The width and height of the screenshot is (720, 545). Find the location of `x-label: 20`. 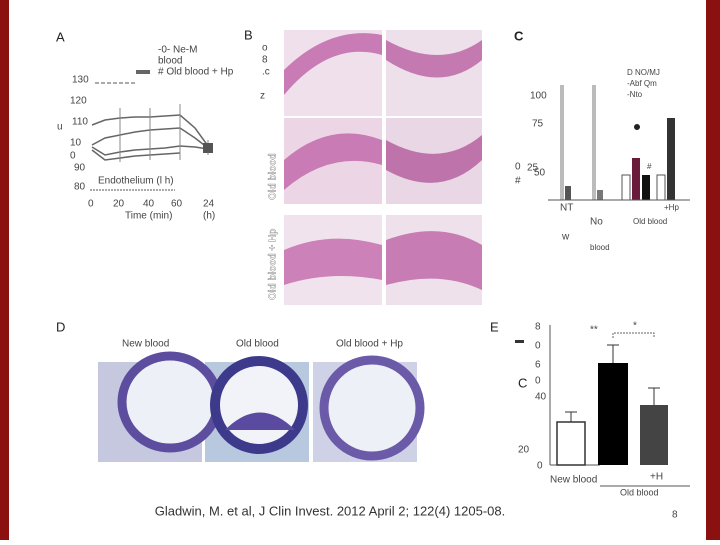

x-label: 20 is located at coordinates (119, 204).